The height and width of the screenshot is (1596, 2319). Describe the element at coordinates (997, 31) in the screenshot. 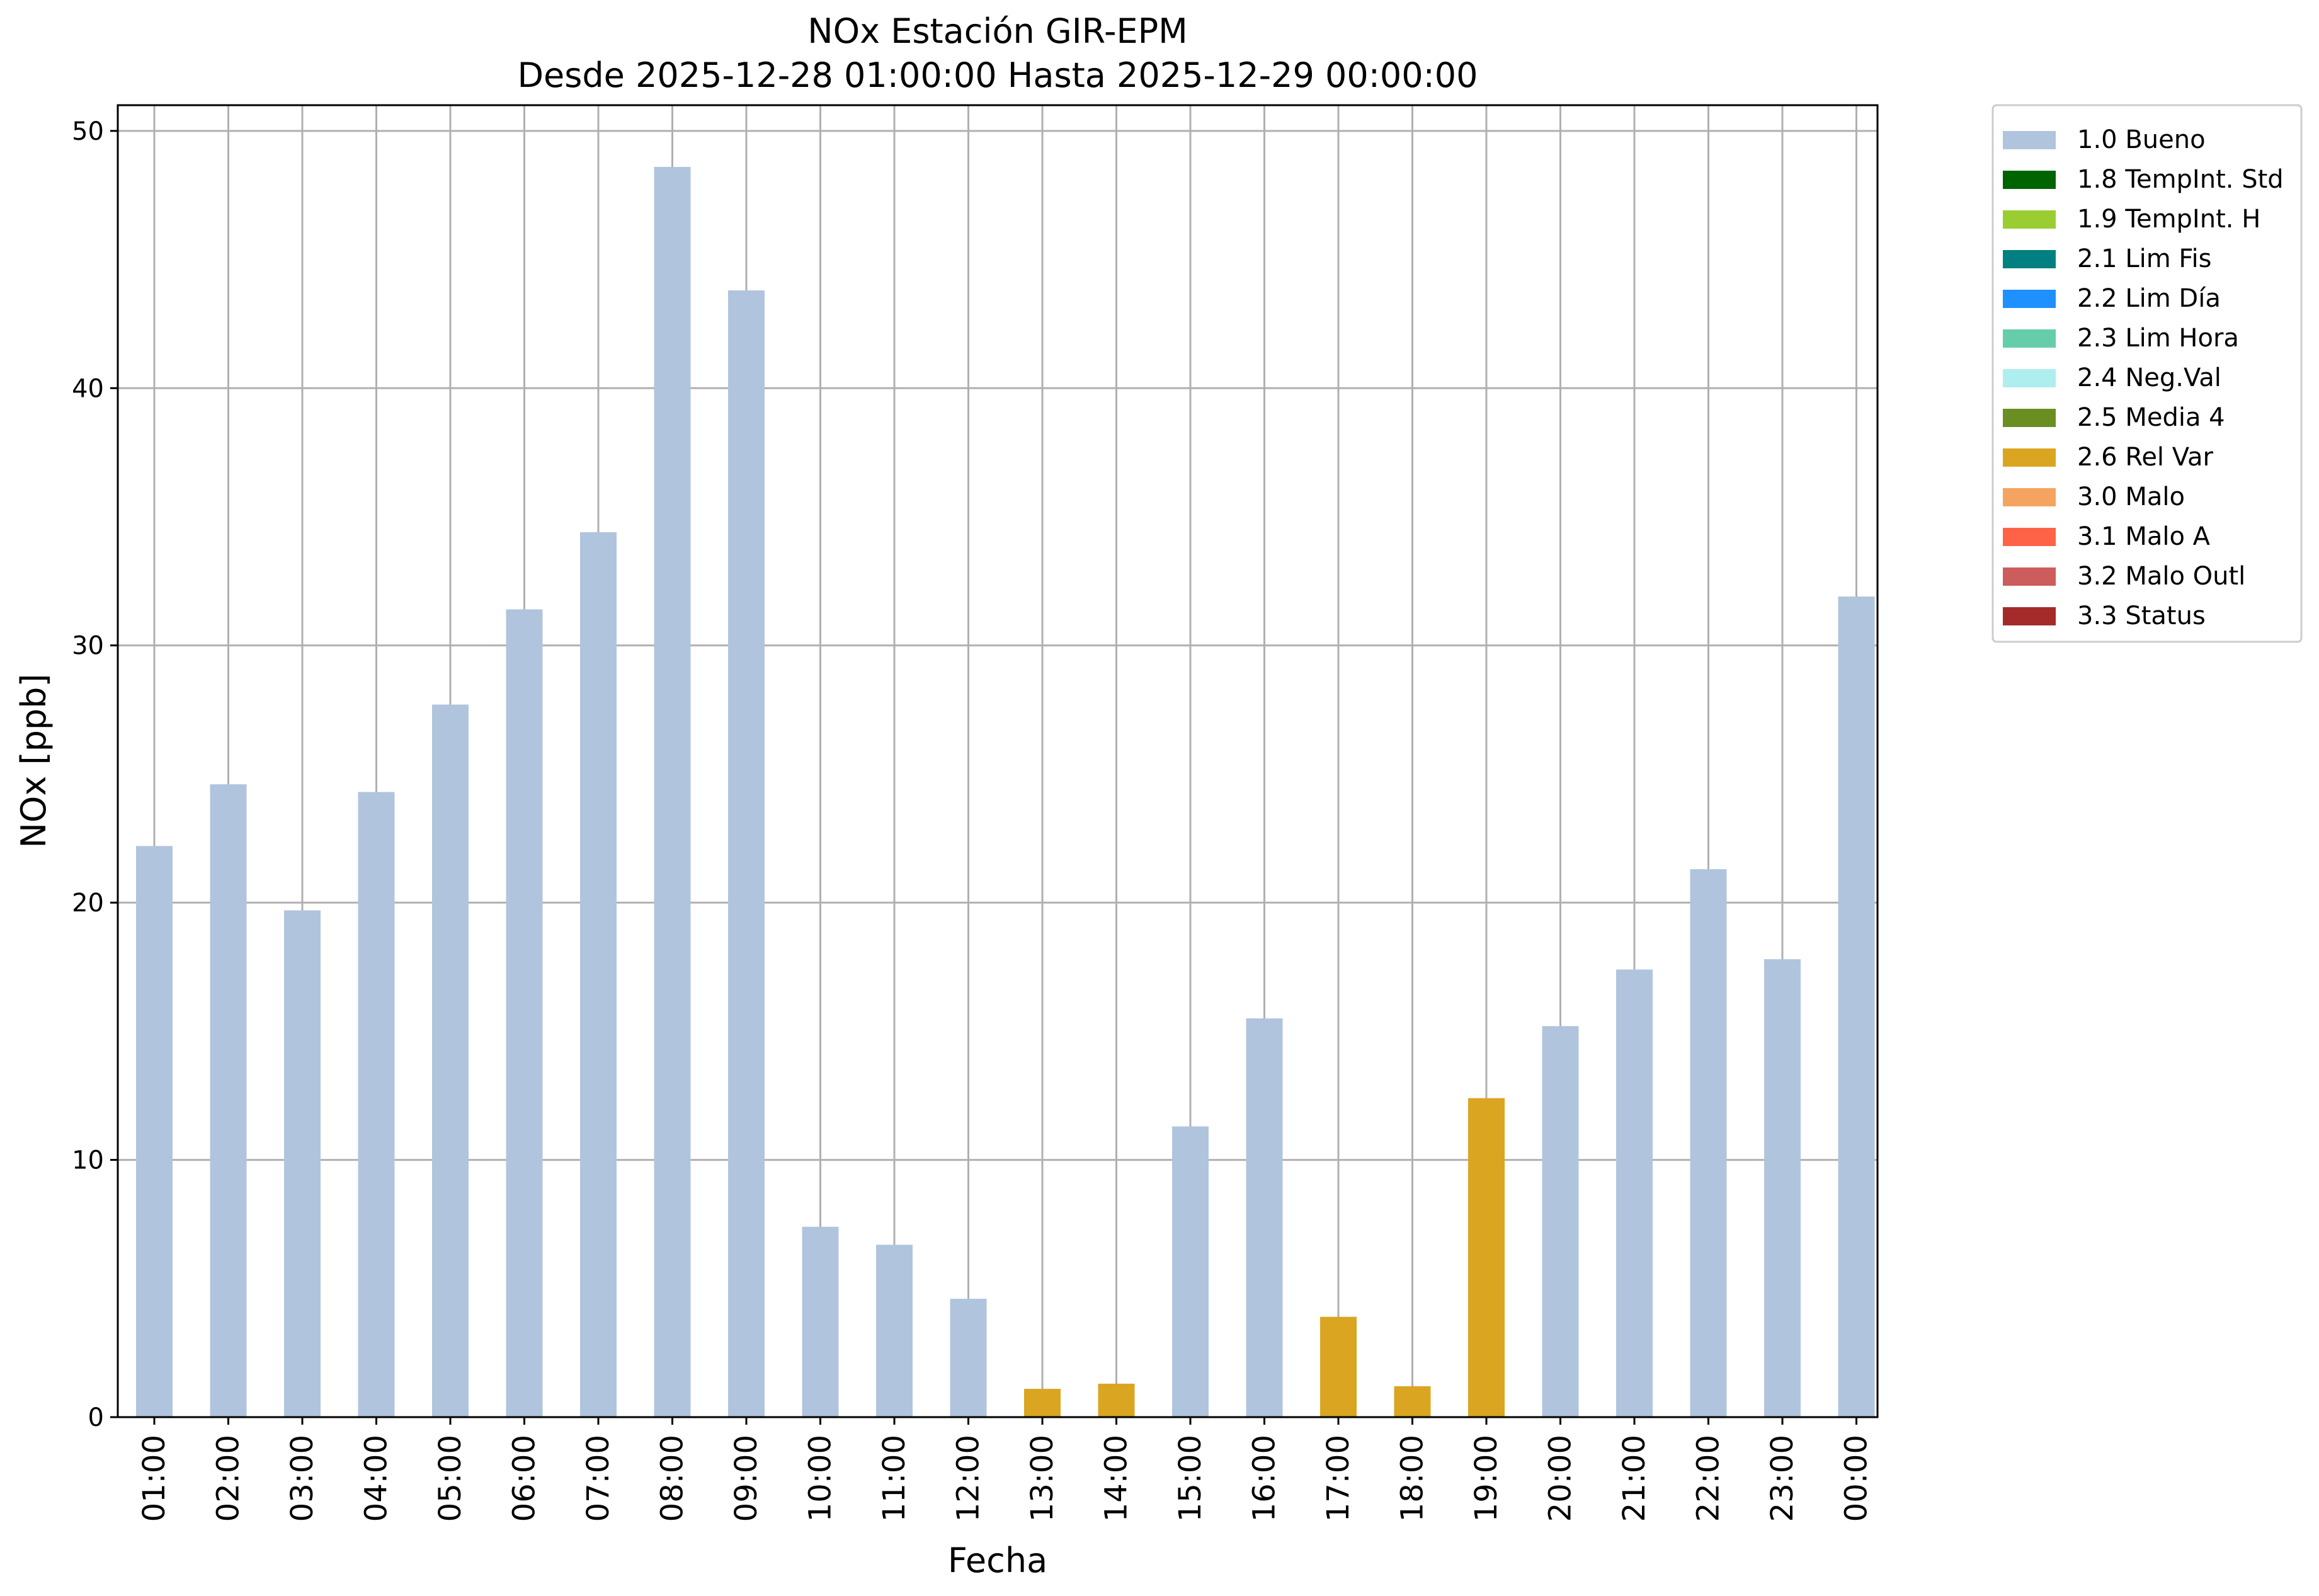

I see `chart-title: NOx Estación GIR-EPM` at that location.